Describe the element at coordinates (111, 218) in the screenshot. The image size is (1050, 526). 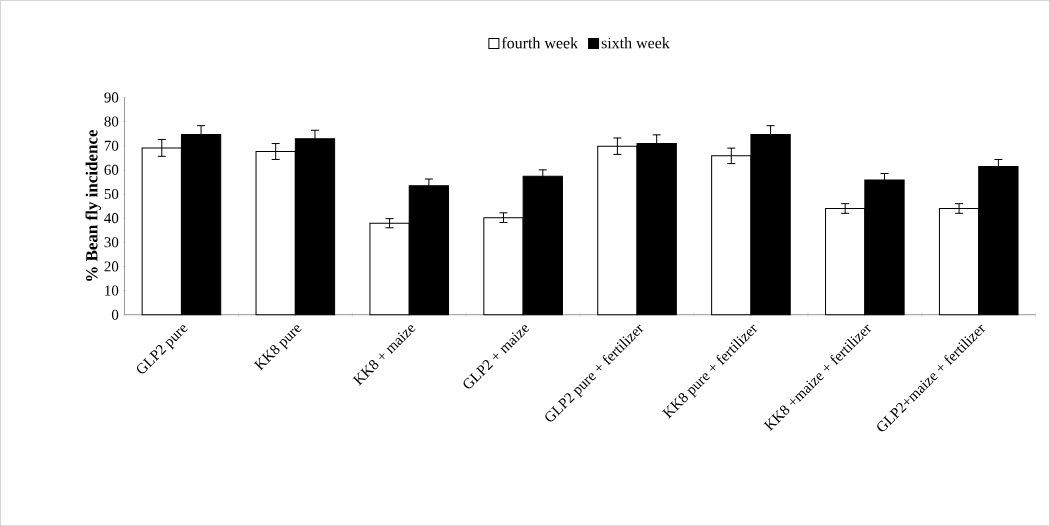
I see `y-tick-label: 40` at that location.